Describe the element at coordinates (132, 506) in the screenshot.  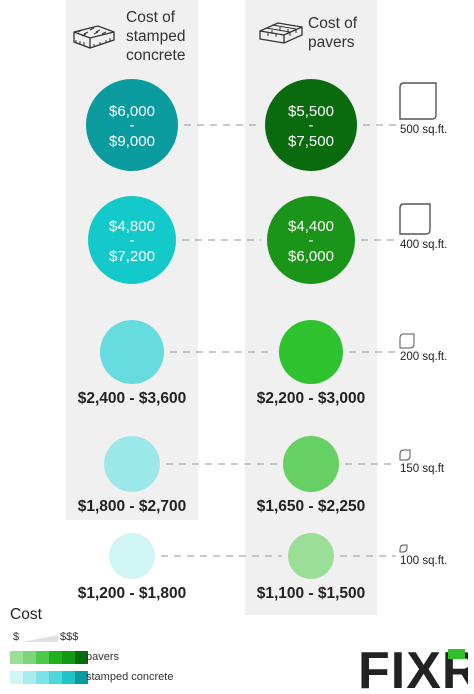
I see `concrete-cost-range-label: $1,800 - $2,700` at that location.